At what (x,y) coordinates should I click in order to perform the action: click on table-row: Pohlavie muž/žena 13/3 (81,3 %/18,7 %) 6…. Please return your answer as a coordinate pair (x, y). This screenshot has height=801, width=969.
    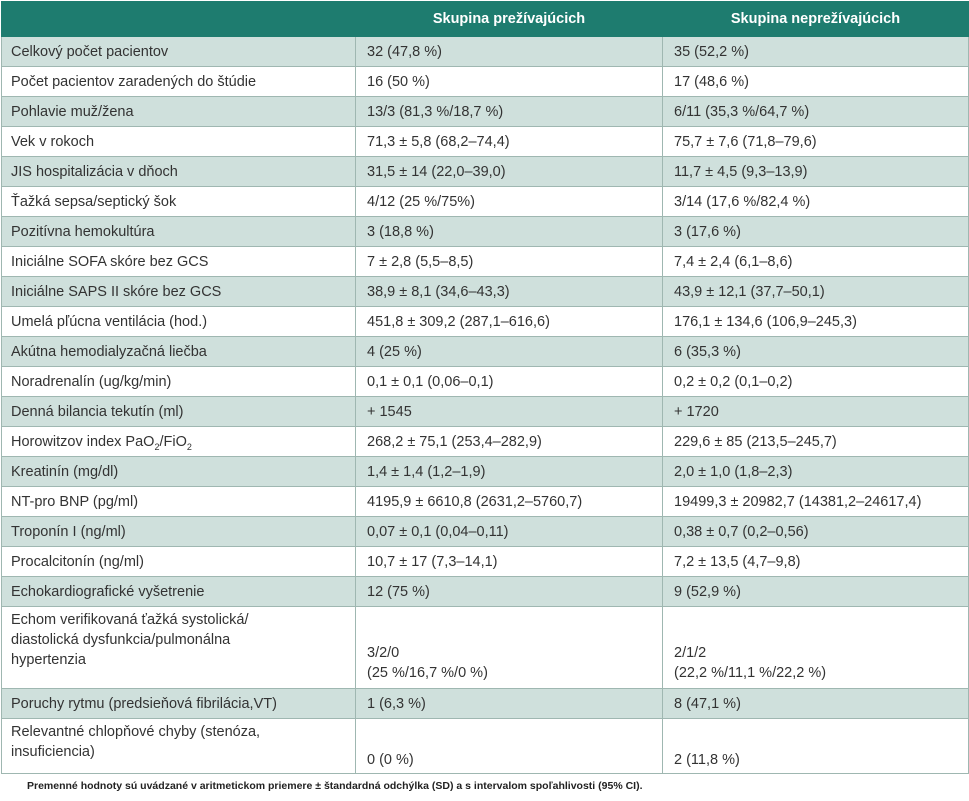
    Looking at the image, I should click on (485, 111).